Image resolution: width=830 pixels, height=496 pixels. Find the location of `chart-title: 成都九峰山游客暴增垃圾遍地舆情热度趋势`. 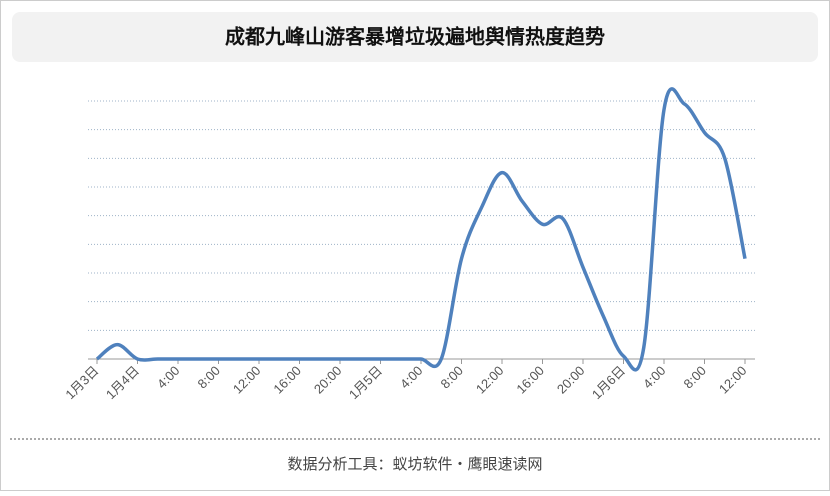

chart-title: 成都九峰山游客暴增垃圾遍地舆情热度趋势 is located at coordinates (415, 36).